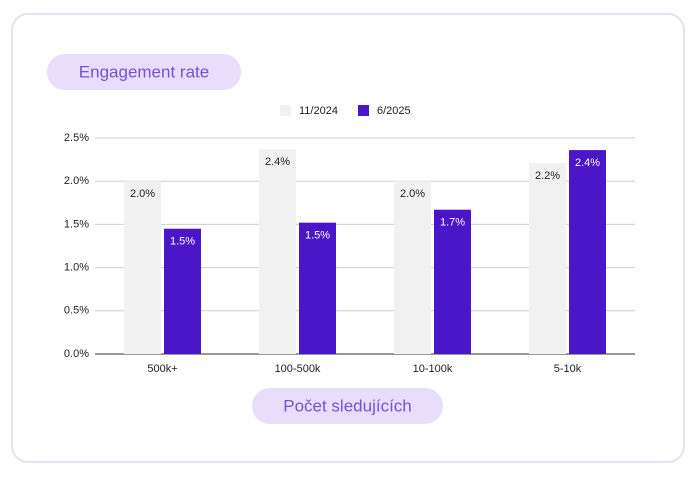 The height and width of the screenshot is (479, 700). What do you see at coordinates (76, 138) in the screenshot?
I see `y-tick-label: 2.5%` at bounding box center [76, 138].